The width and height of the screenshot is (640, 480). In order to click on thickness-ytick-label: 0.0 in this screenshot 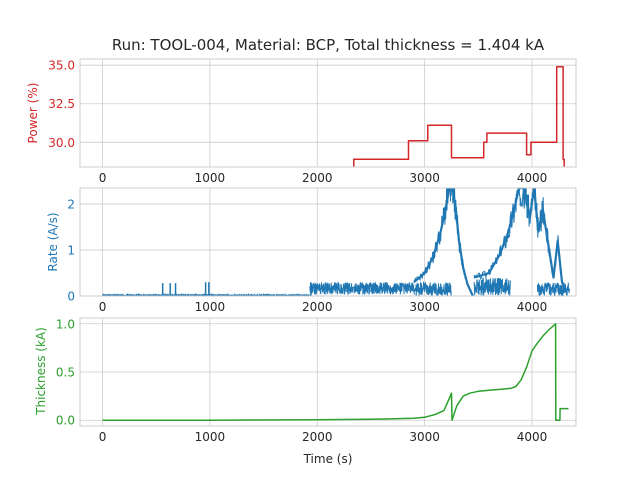, I will do `click(65, 421)`.